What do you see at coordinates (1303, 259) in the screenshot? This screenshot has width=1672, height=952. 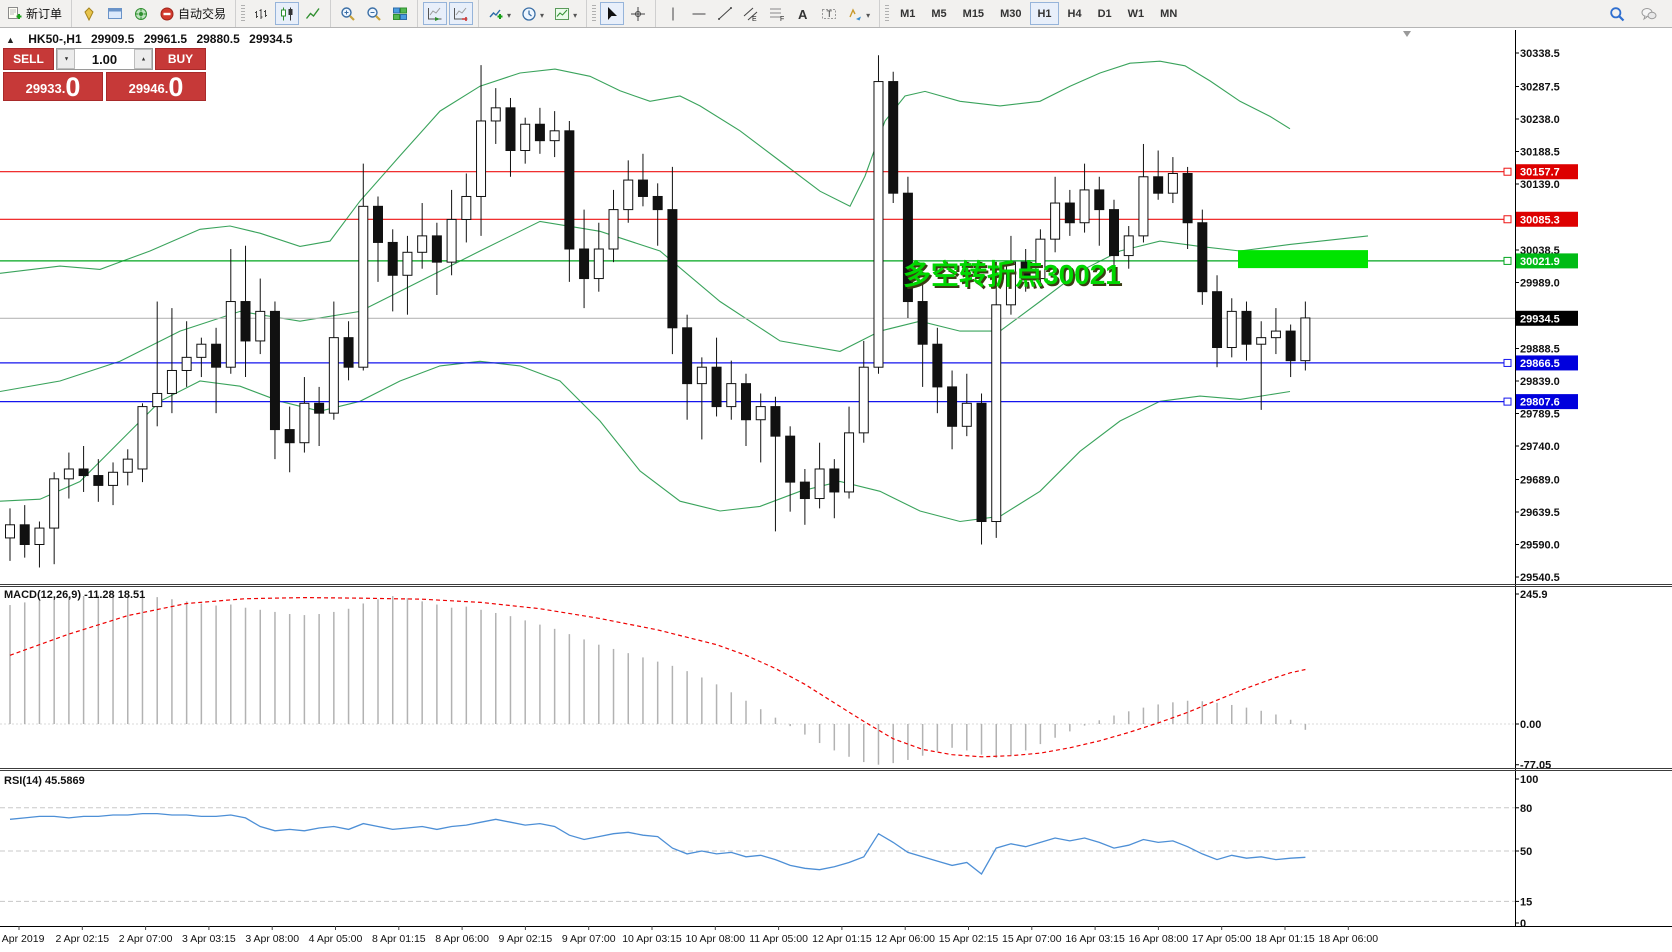 I see `highlight-rectangle` at bounding box center [1303, 259].